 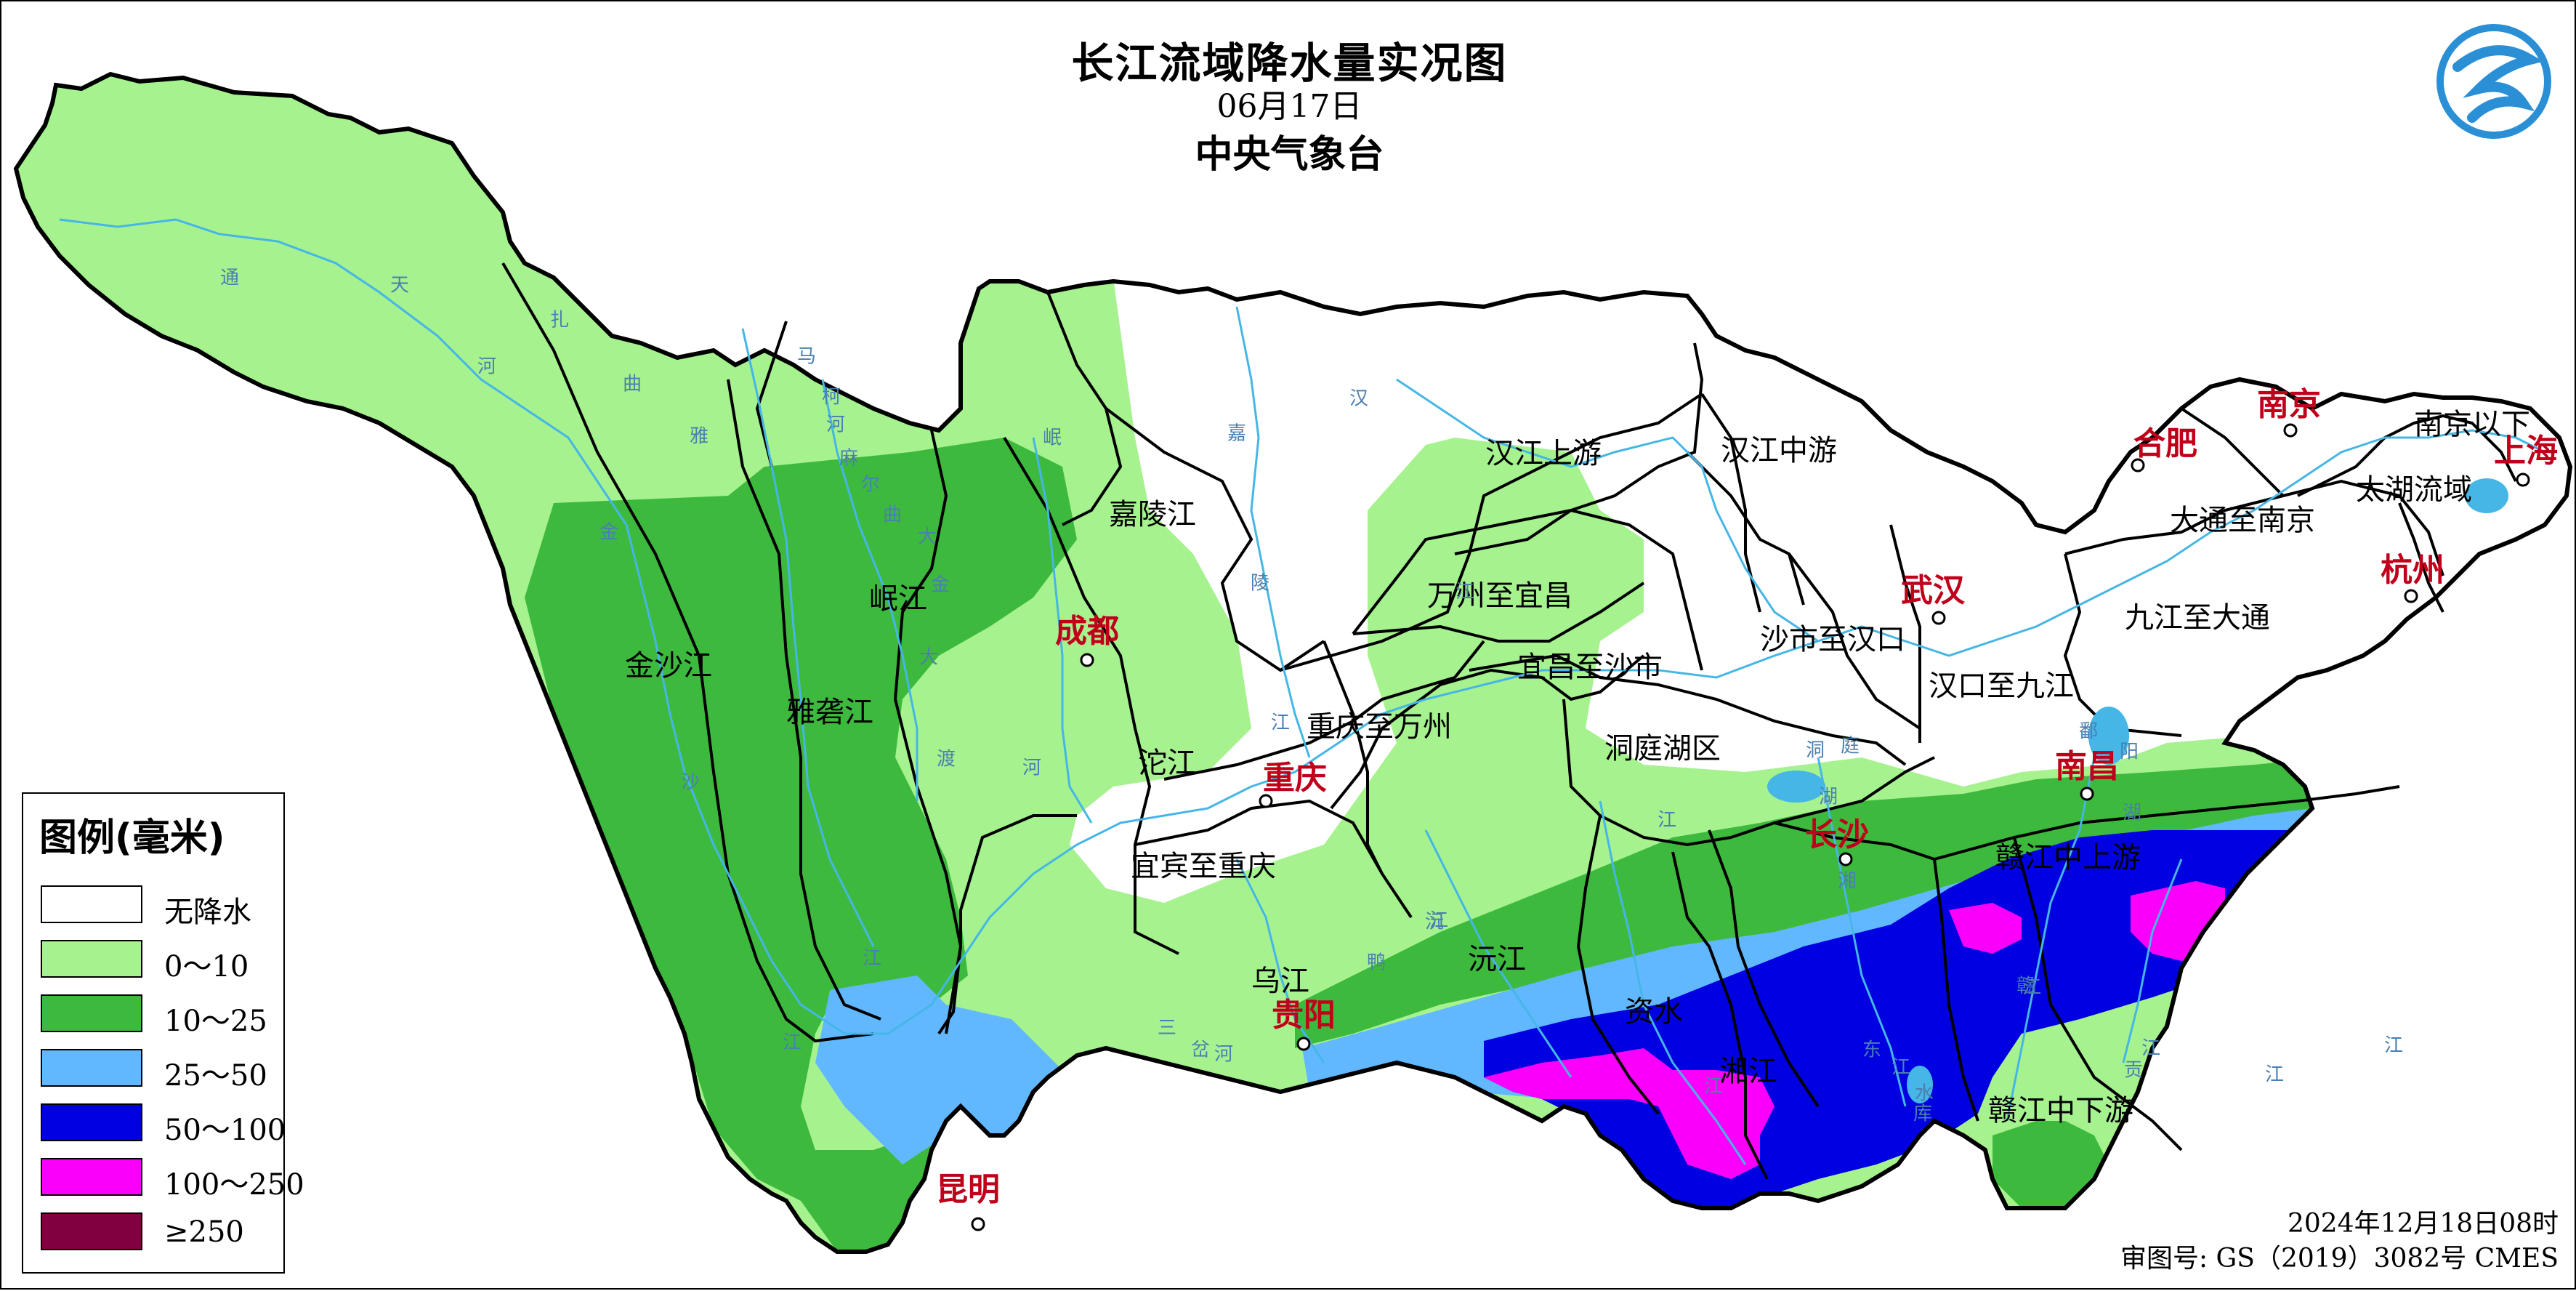 I want to click on map-review-number: 审图号: GS（2019）3082号 CMES, so click(x=2340, y=1259).